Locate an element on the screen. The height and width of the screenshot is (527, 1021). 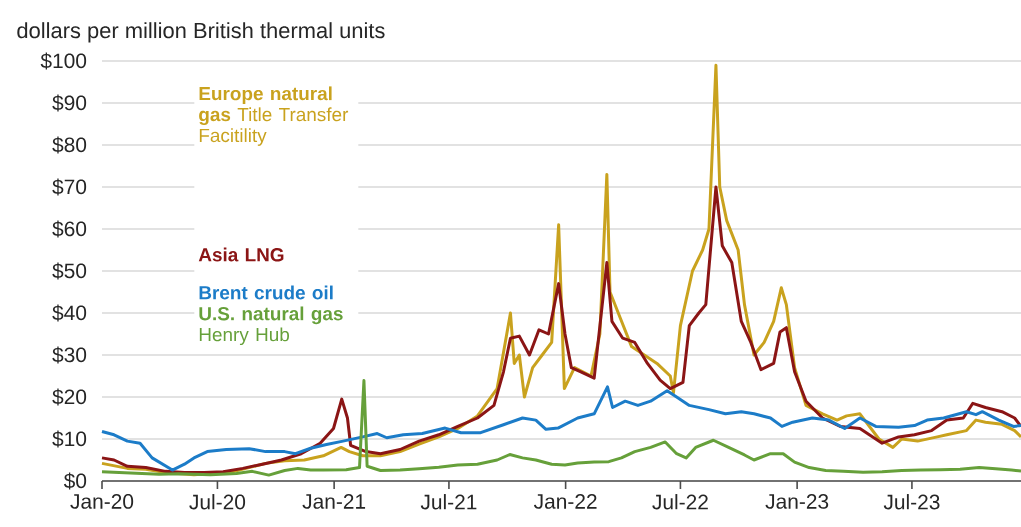
text: U.S. natural gas Henry Hub is located at coordinates (271, 326).